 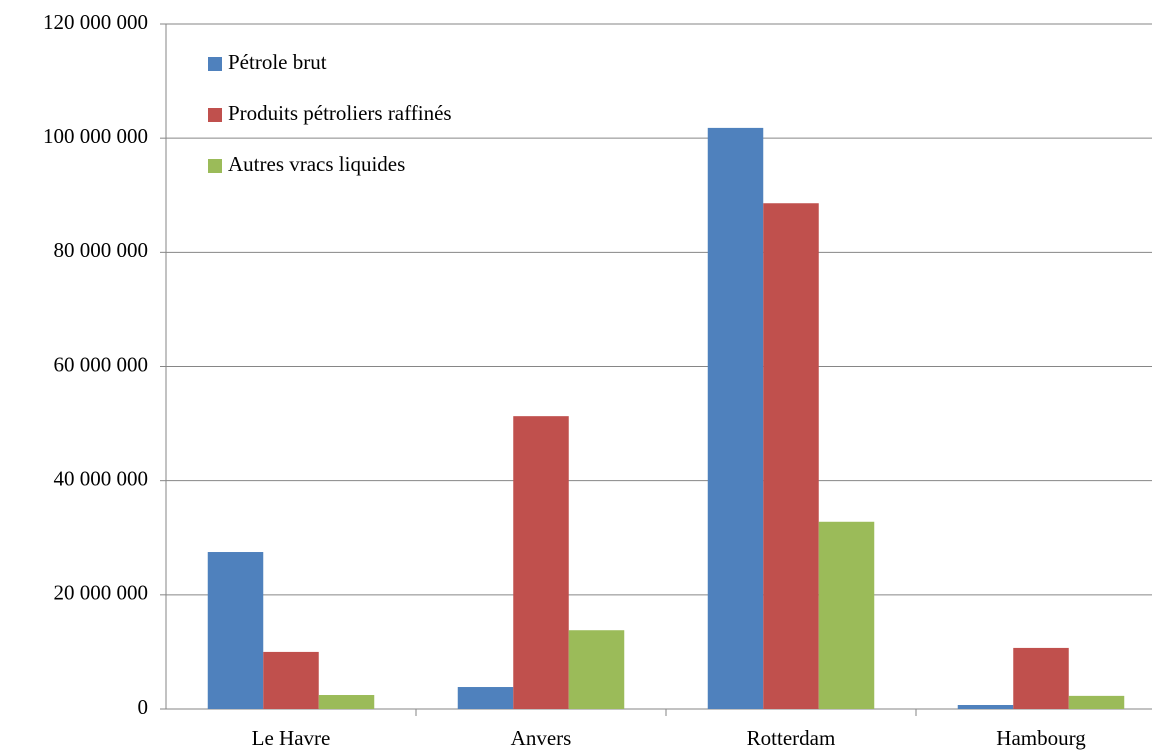 I want to click on y-tick-label: 120 000 000, so click(x=95, y=22).